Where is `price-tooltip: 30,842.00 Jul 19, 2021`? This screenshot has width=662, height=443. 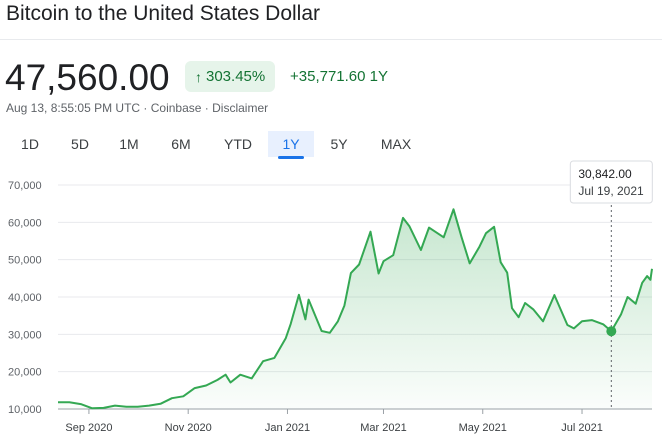 price-tooltip: 30,842.00 Jul 19, 2021 is located at coordinates (611, 182).